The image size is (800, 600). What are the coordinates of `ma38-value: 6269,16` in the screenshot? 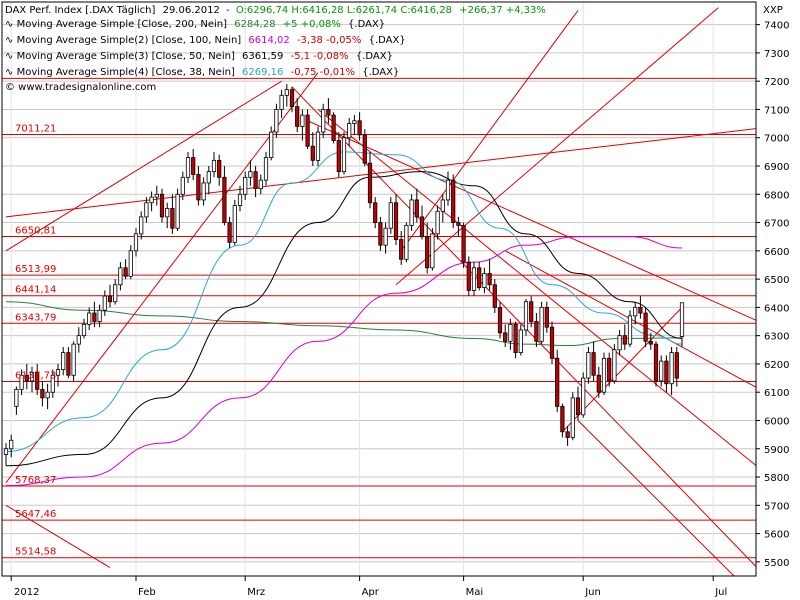 It's located at (262, 72).